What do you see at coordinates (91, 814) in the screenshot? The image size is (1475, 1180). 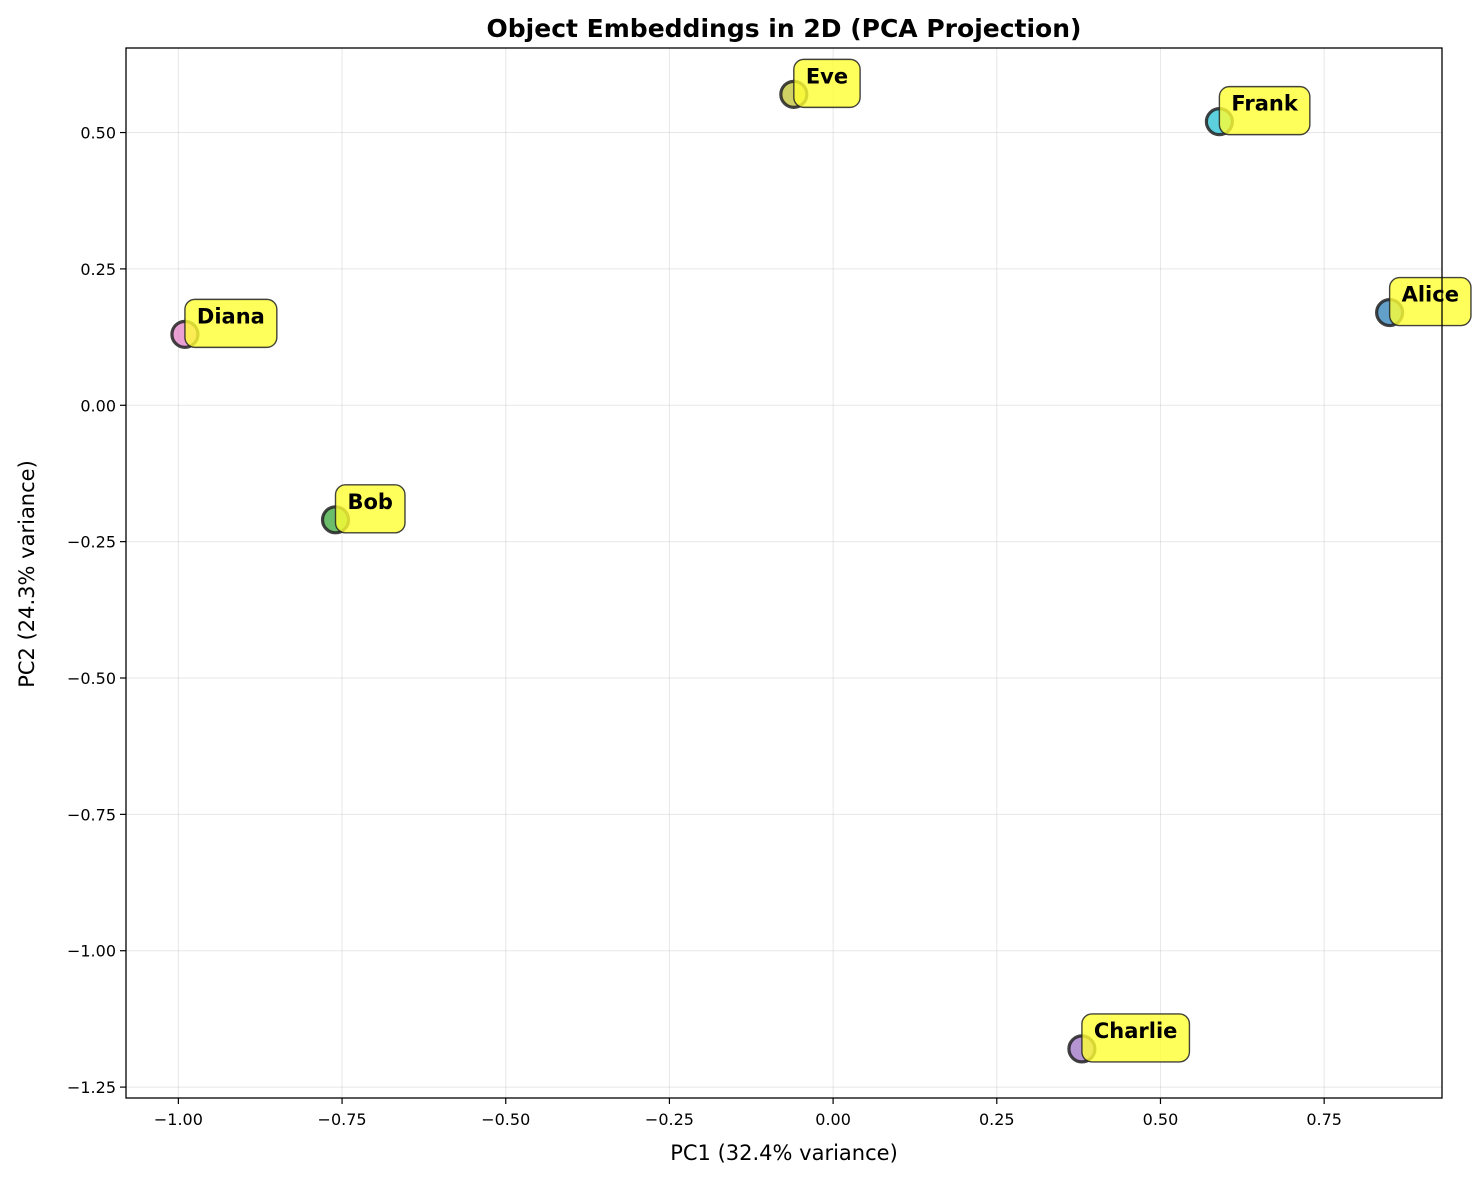 I see `y-tick-label: −0.75` at bounding box center [91, 814].